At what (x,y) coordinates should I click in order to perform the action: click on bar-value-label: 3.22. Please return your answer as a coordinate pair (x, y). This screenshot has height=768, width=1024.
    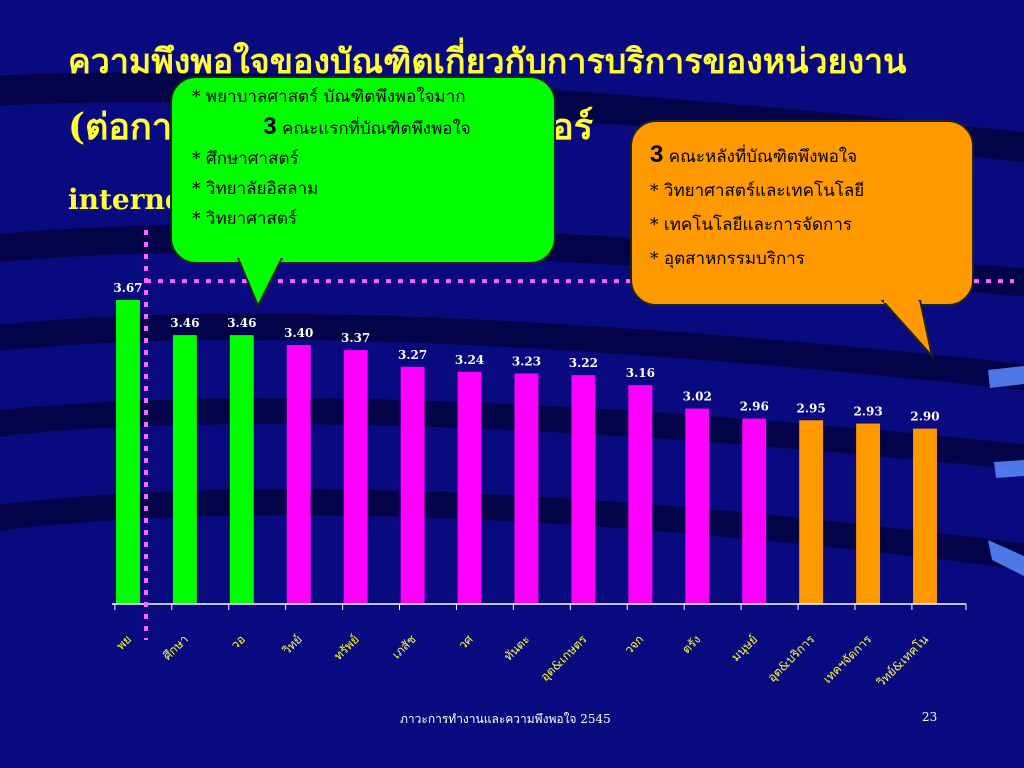
    Looking at the image, I should click on (583, 363).